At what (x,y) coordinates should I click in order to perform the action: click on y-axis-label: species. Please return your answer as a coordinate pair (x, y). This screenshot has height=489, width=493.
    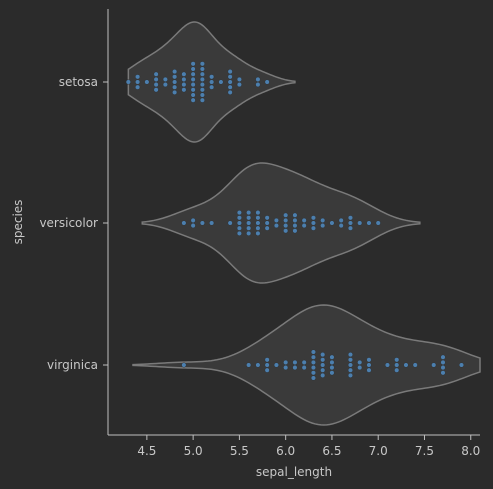
    Looking at the image, I should click on (18, 222).